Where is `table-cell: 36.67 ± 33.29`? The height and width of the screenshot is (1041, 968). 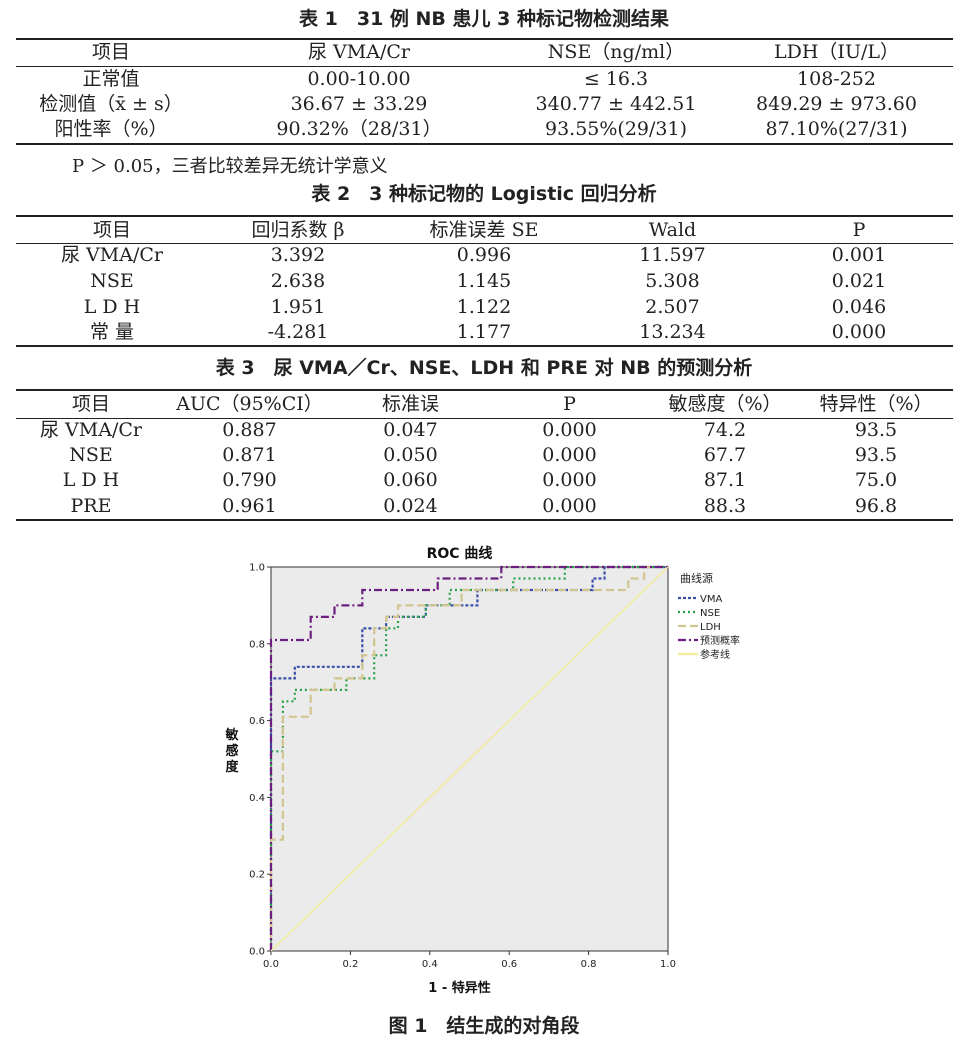
table-cell: 36.67 ± 33.29 is located at coordinates (359, 104).